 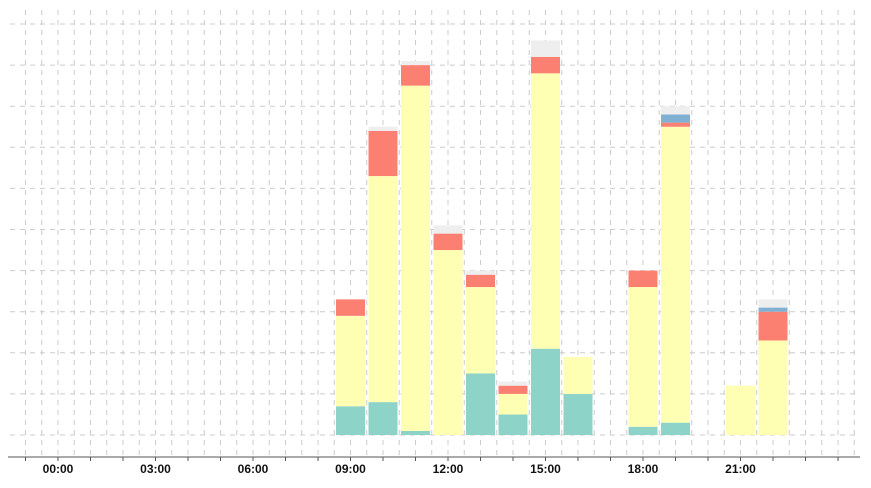 What do you see at coordinates (448, 469) in the screenshot?
I see `x-tick-label: 12:00` at bounding box center [448, 469].